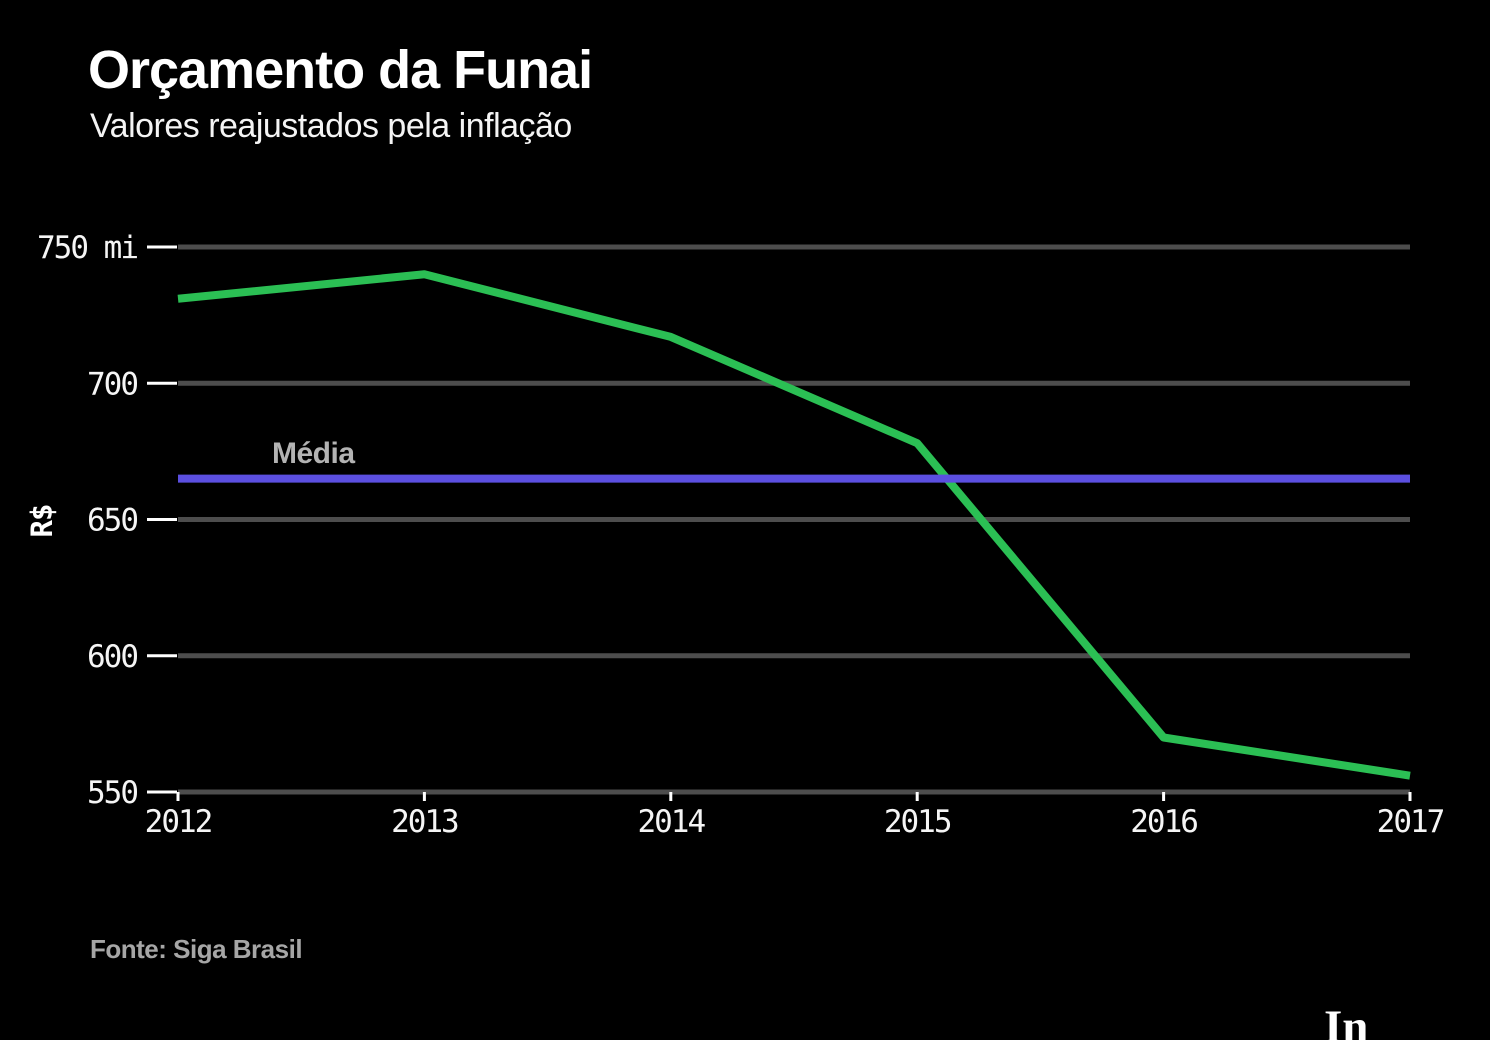  I want to click on chart-title: Orçamento da Funai, so click(340, 70).